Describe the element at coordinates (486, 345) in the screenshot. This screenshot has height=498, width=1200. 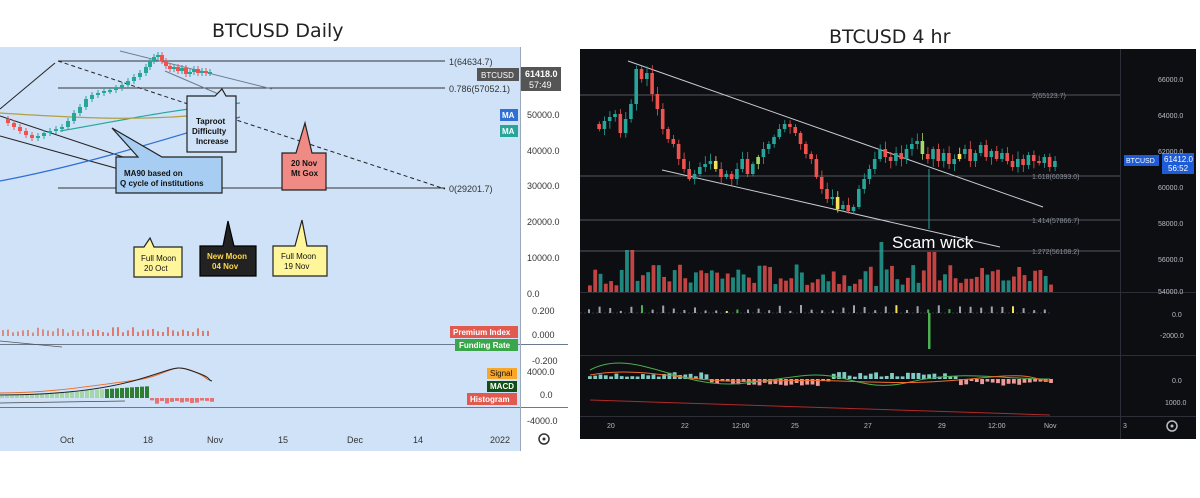
I see `legend-funding-rate` at that location.